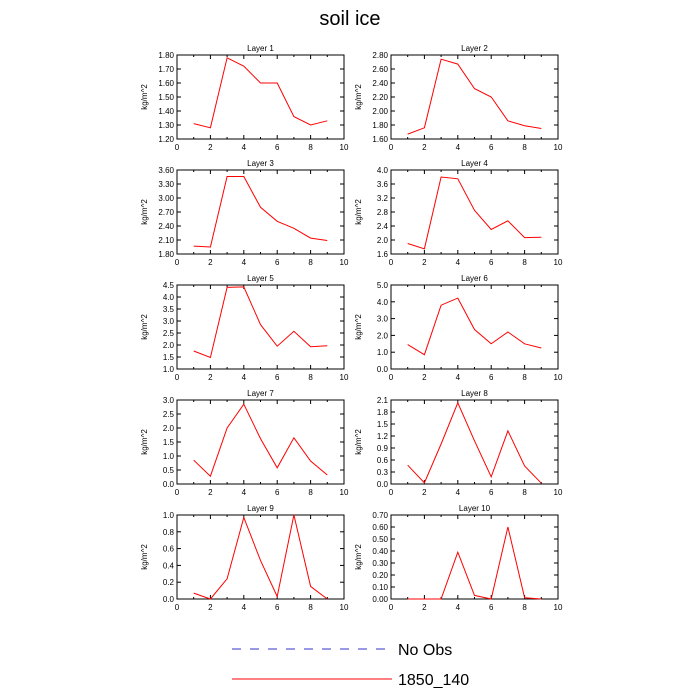 Image resolution: width=700 pixels, height=700 pixels. Describe the element at coordinates (380, 527) in the screenshot. I see `y-tick-label: 0.60` at that location.